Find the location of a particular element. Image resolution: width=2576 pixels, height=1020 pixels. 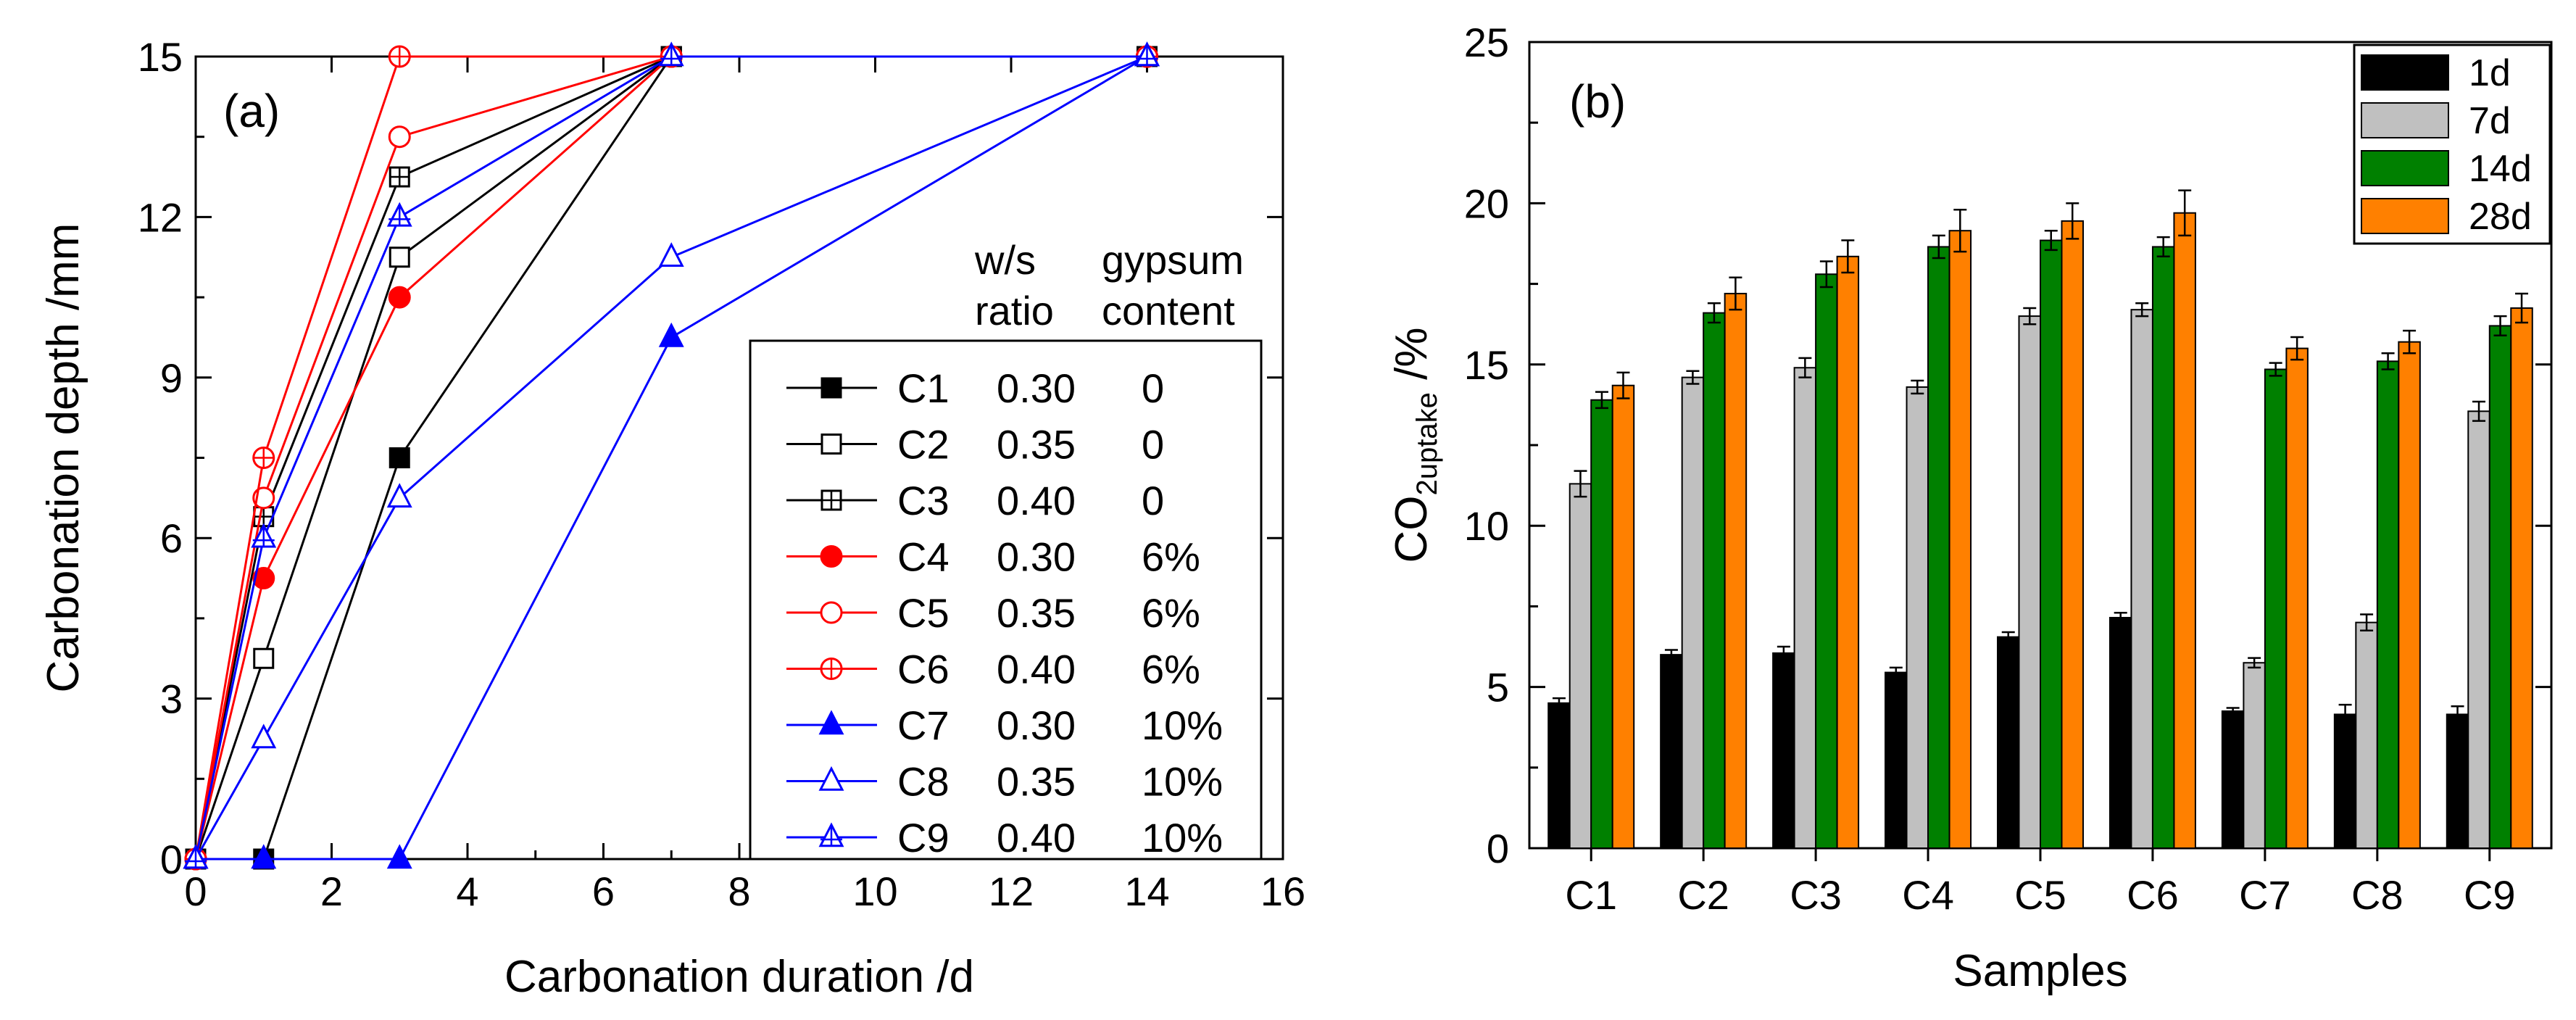

legend-ws-c9: 0.40 is located at coordinates (1036, 838).